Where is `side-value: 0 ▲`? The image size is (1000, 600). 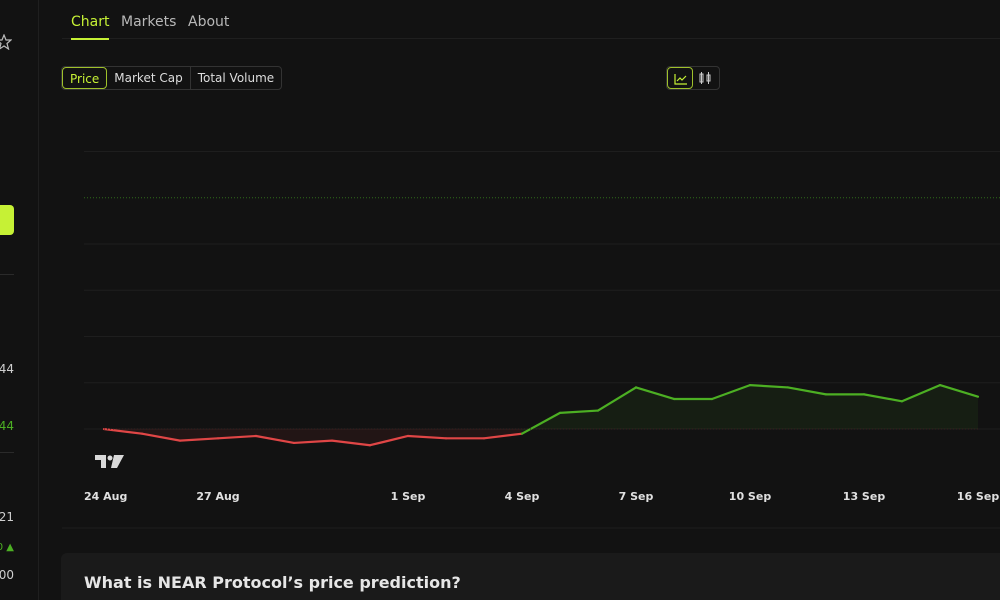 side-value: 0 ▲ is located at coordinates (7, 547).